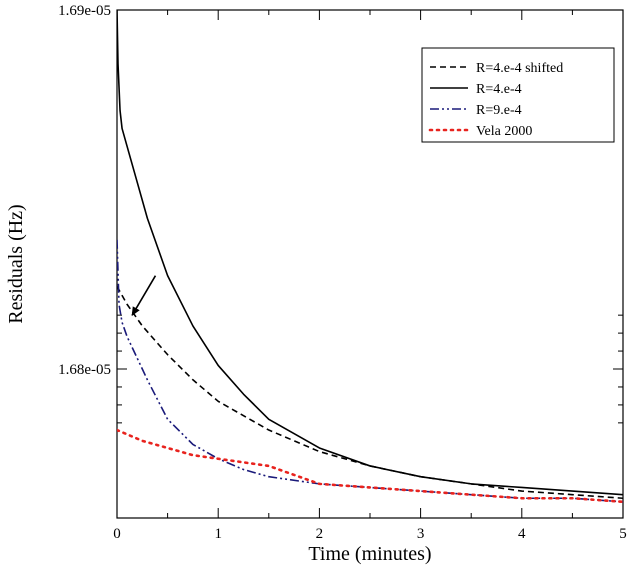 The height and width of the screenshot is (574, 629). What do you see at coordinates (504, 131) in the screenshot?
I see `legend-label-4: Vela 2000` at bounding box center [504, 131].